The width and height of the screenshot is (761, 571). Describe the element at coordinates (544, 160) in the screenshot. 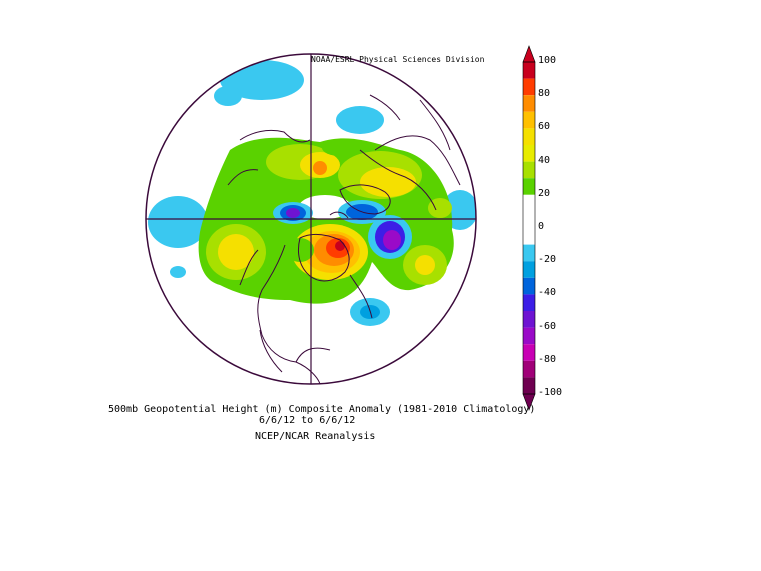

I see `colorbar-tick-label: 40` at that location.